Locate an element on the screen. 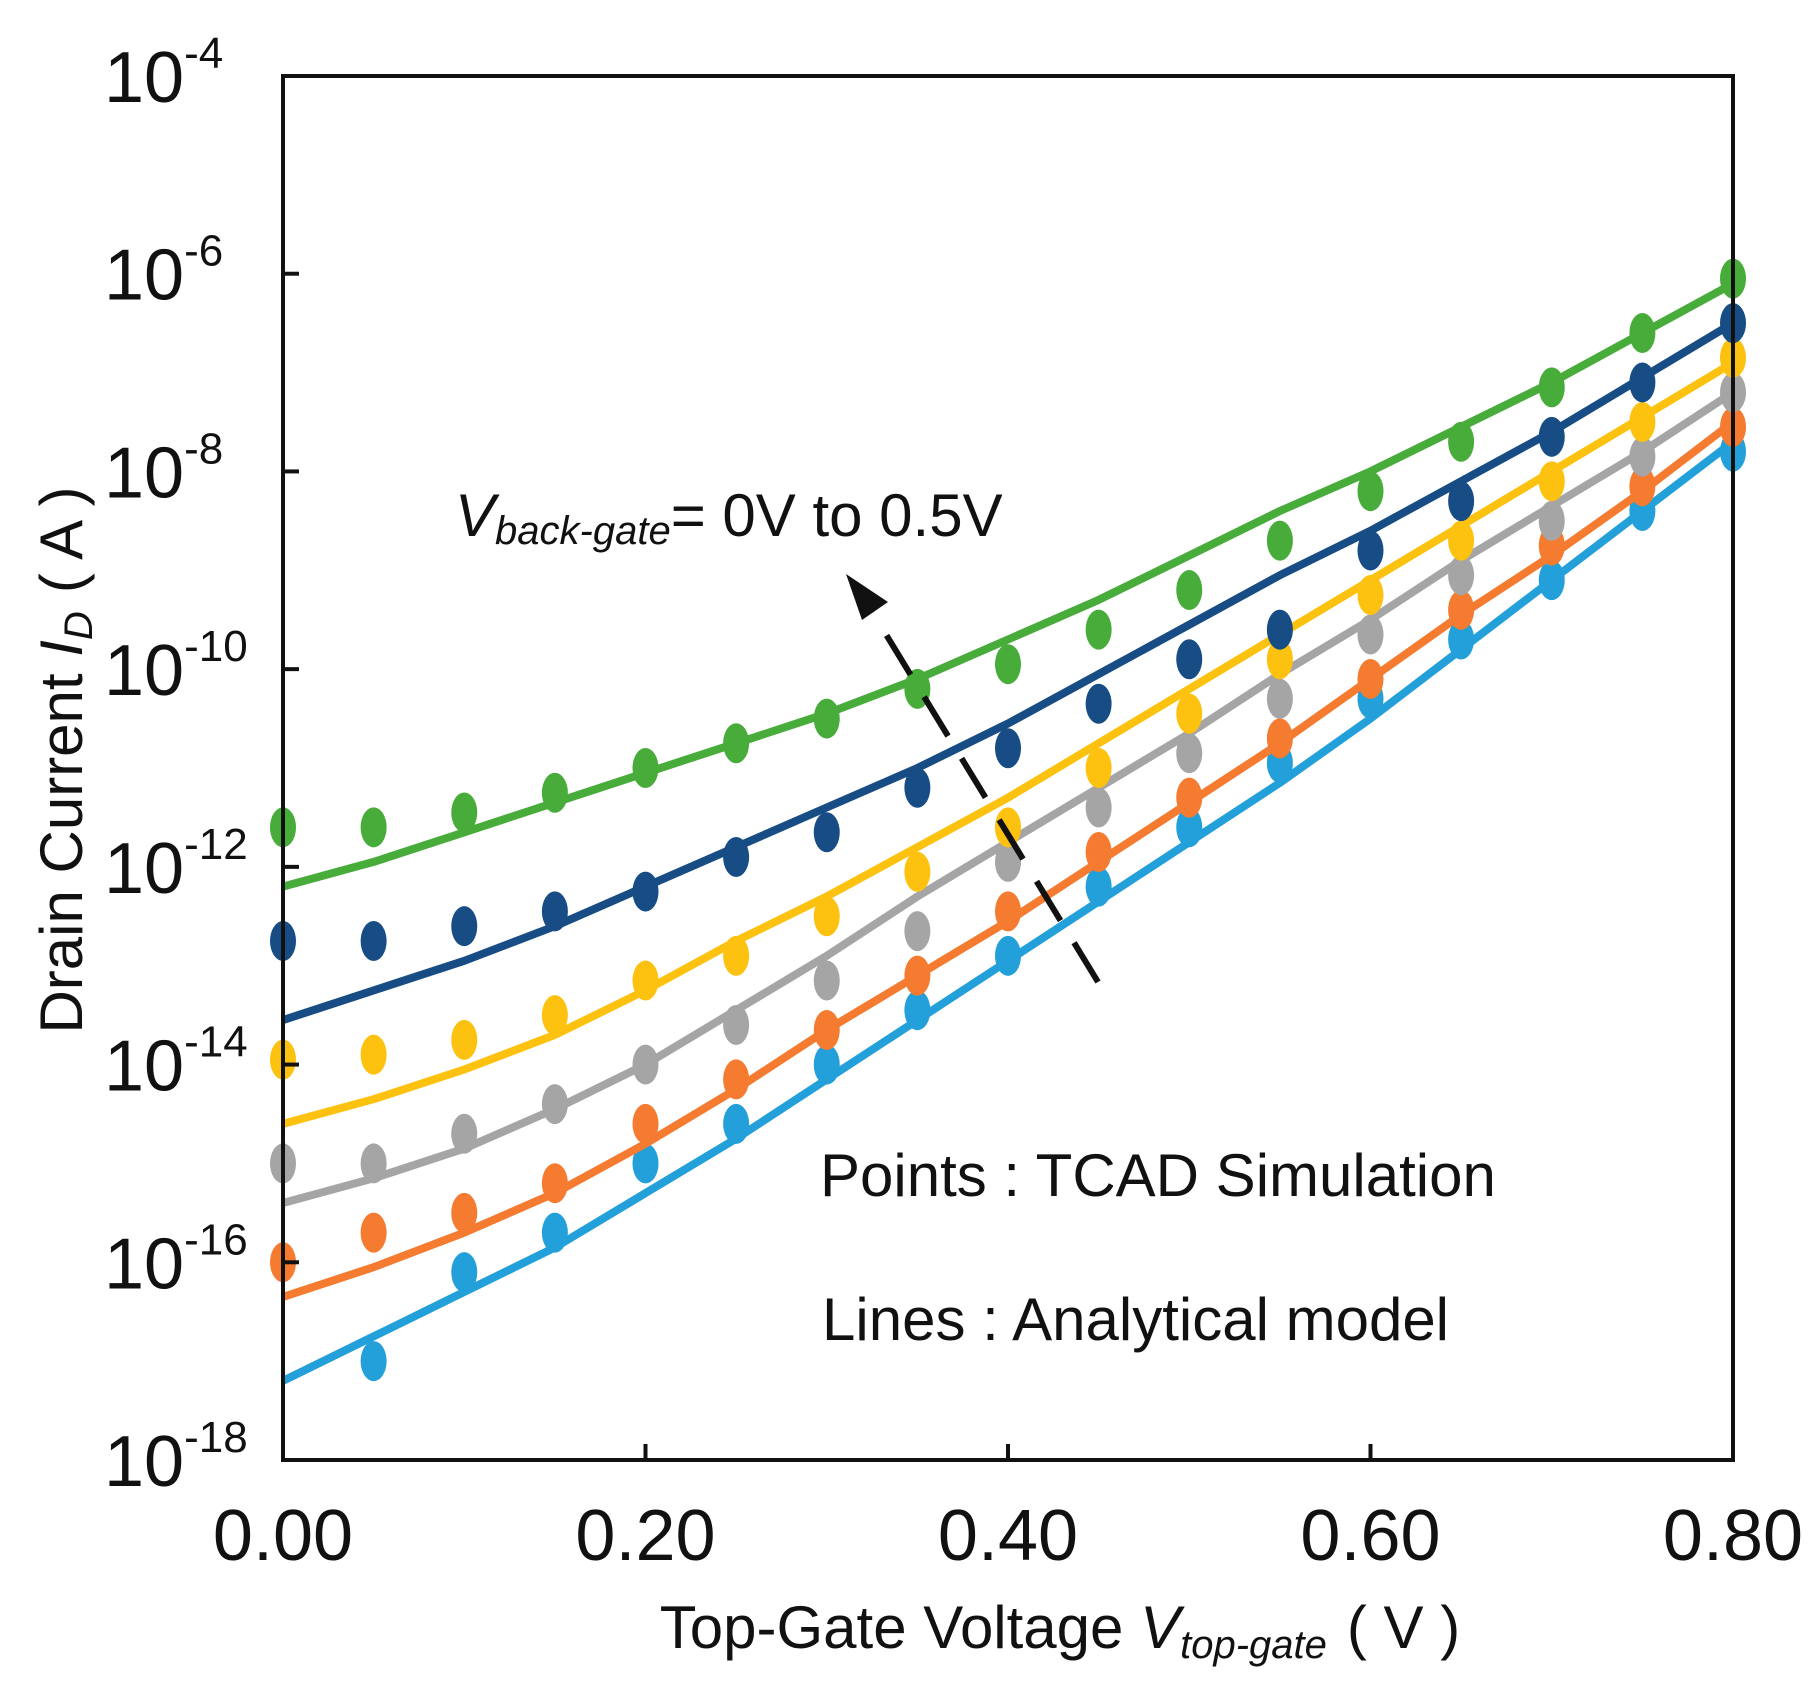  y-tick-label: 10⁻⁸ is located at coordinates (163, 468).